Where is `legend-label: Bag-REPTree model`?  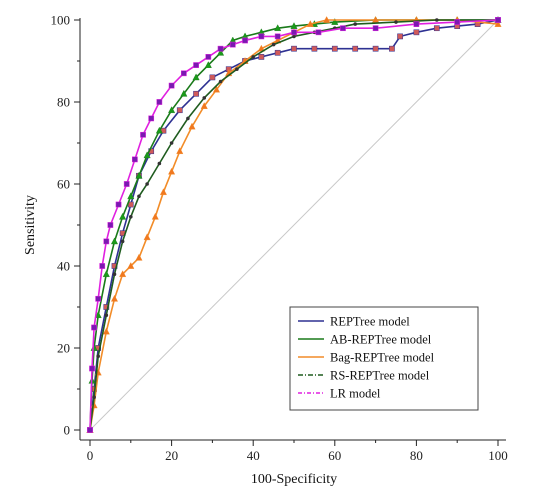
legend-label: Bag-REPTree model is located at coordinates (382, 358).